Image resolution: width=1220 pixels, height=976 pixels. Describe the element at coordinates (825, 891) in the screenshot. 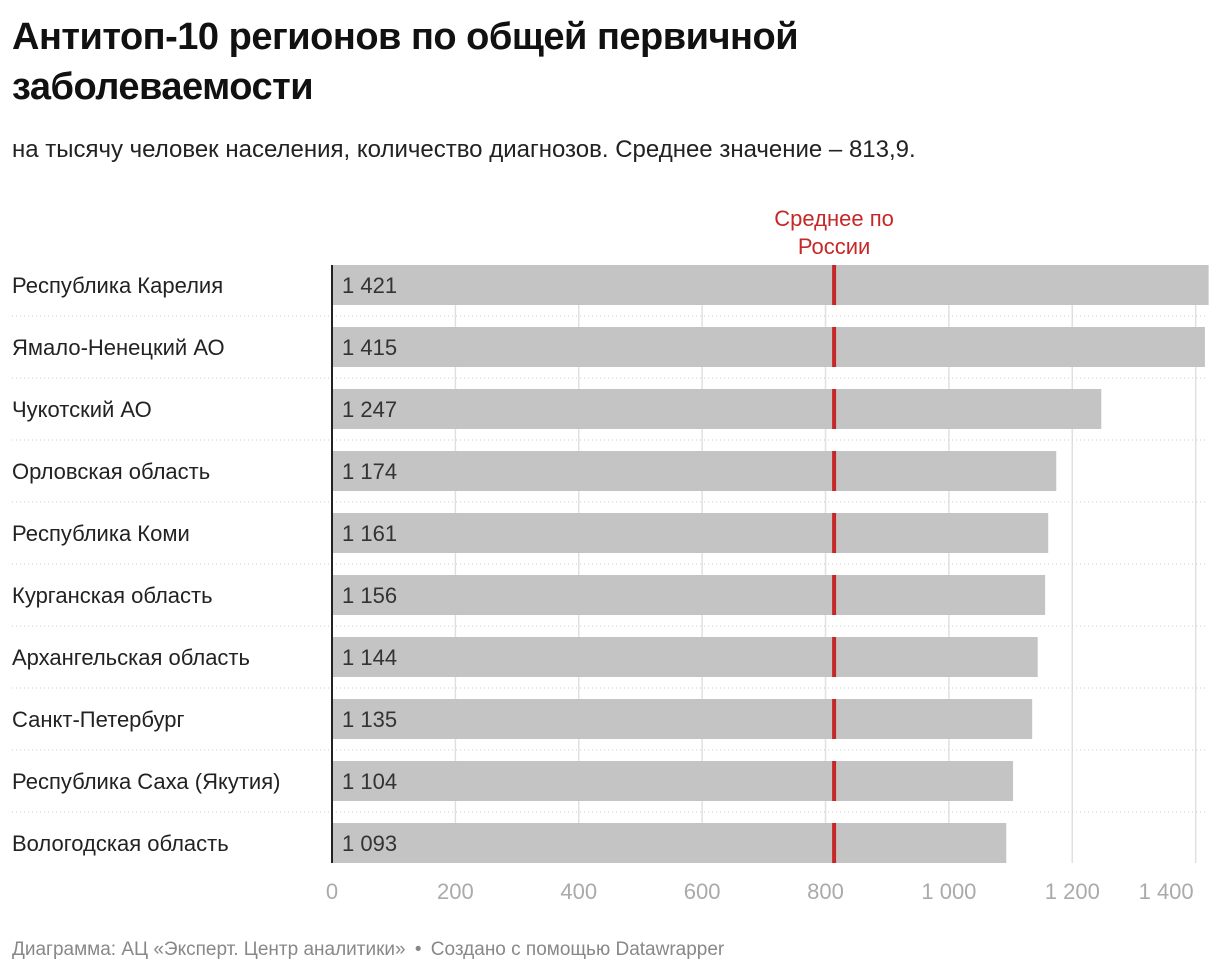

I see `x-tick-label: 800` at that location.